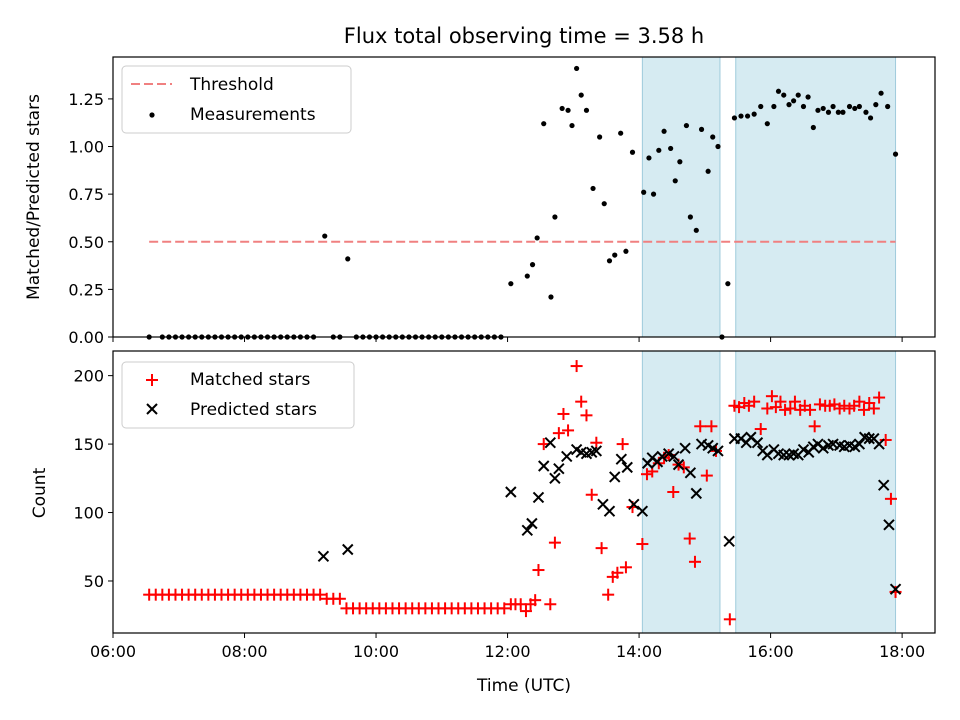  What do you see at coordinates (34, 197) in the screenshot?
I see `top-y-axis-label: Matched/Predicted stars` at bounding box center [34, 197].